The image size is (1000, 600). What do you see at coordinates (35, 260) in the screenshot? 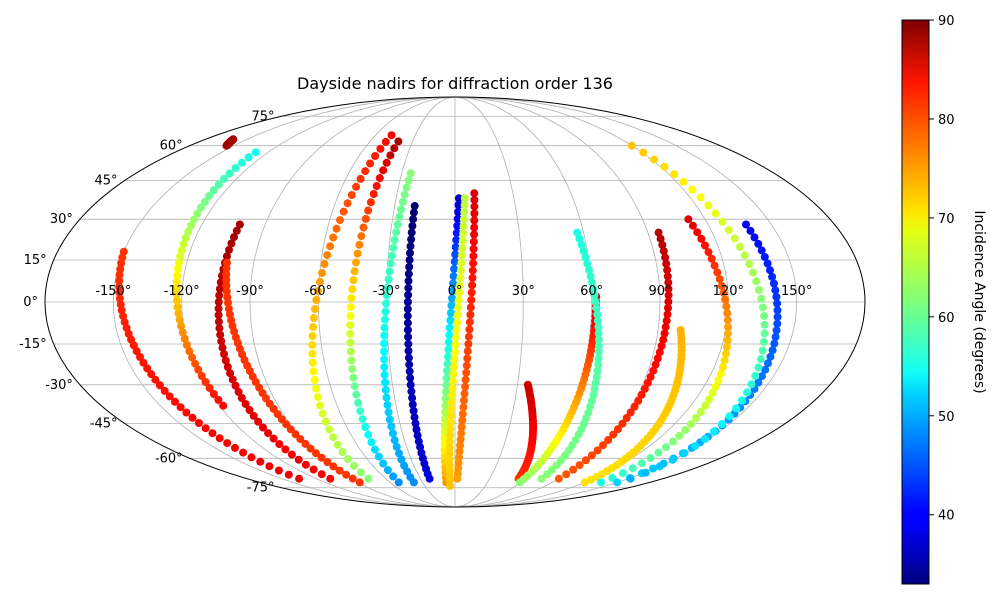
I see `lat-tick-label: 15°` at bounding box center [35, 260].